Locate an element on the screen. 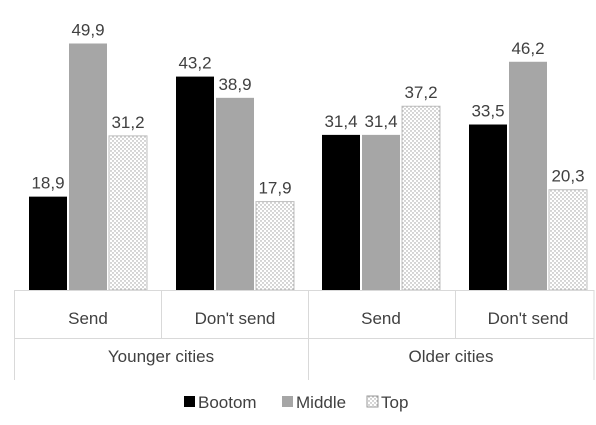  data-label-top-0: 31,2 is located at coordinates (127, 122).